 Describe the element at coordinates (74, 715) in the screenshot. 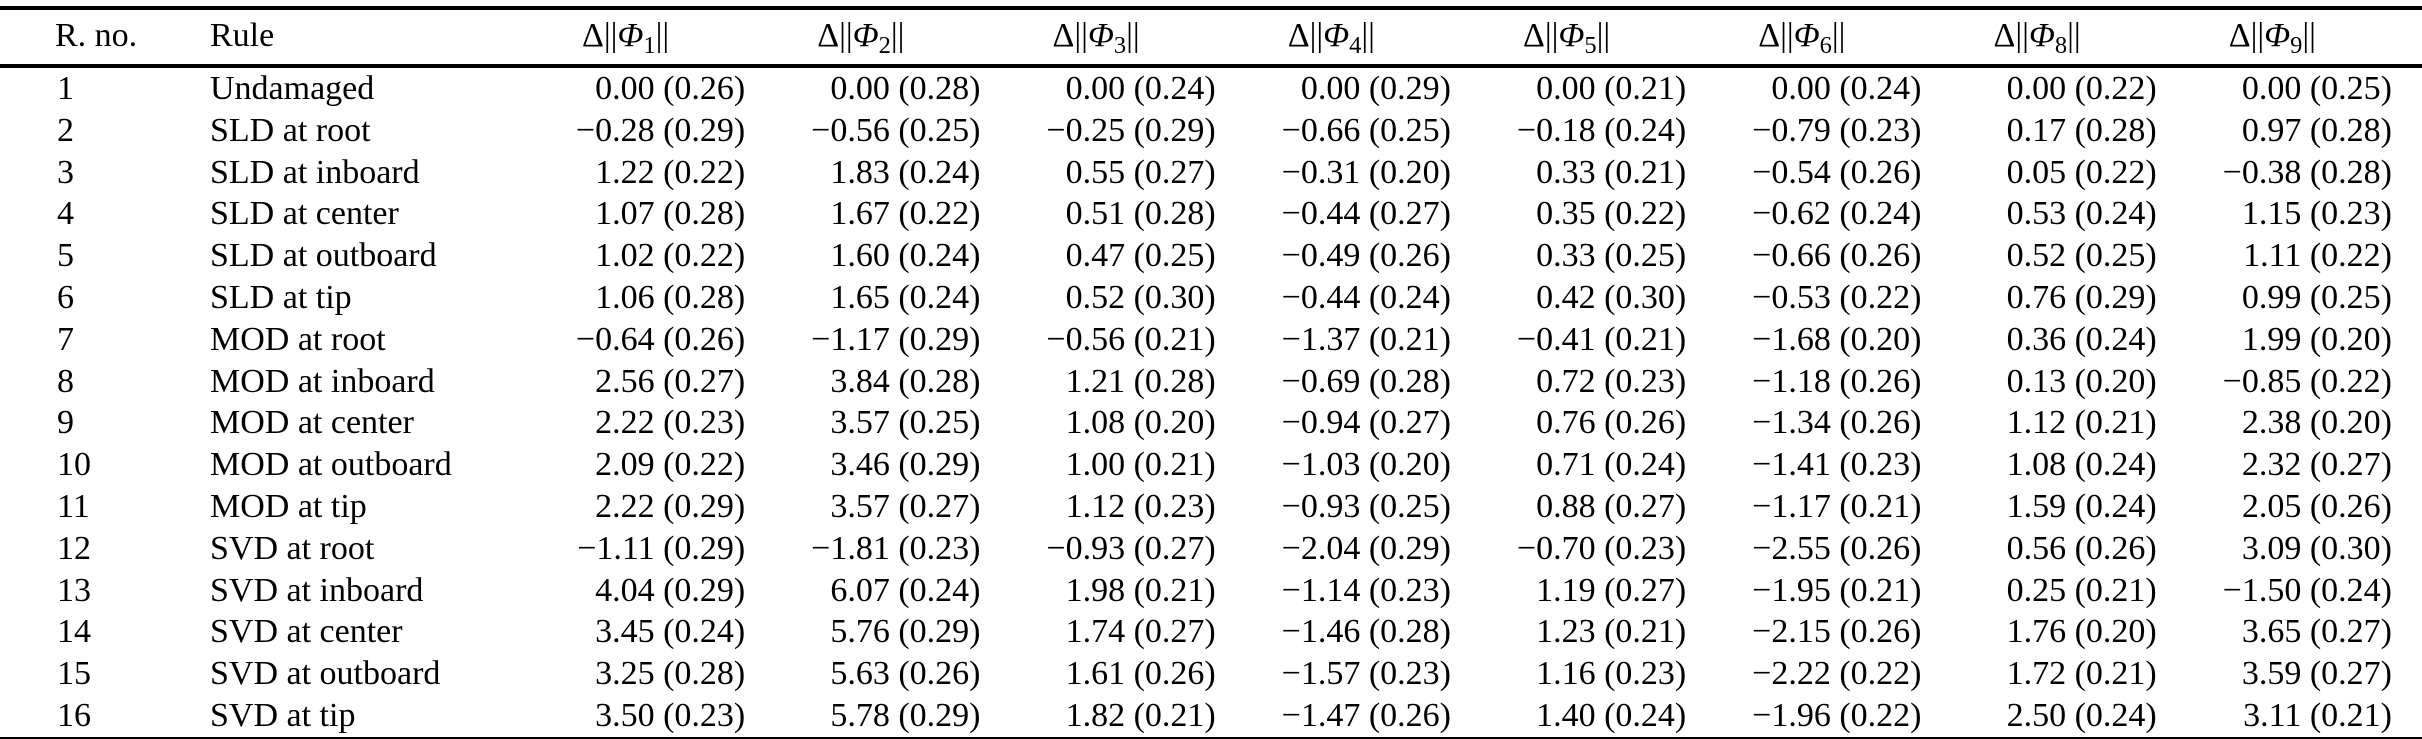

I see `row-number-cell: 16` at that location.